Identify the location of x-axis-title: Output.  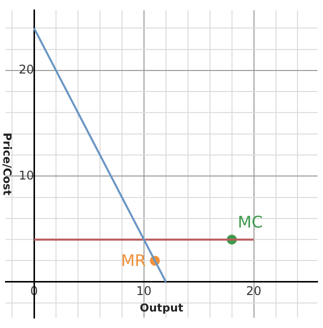
(162, 308).